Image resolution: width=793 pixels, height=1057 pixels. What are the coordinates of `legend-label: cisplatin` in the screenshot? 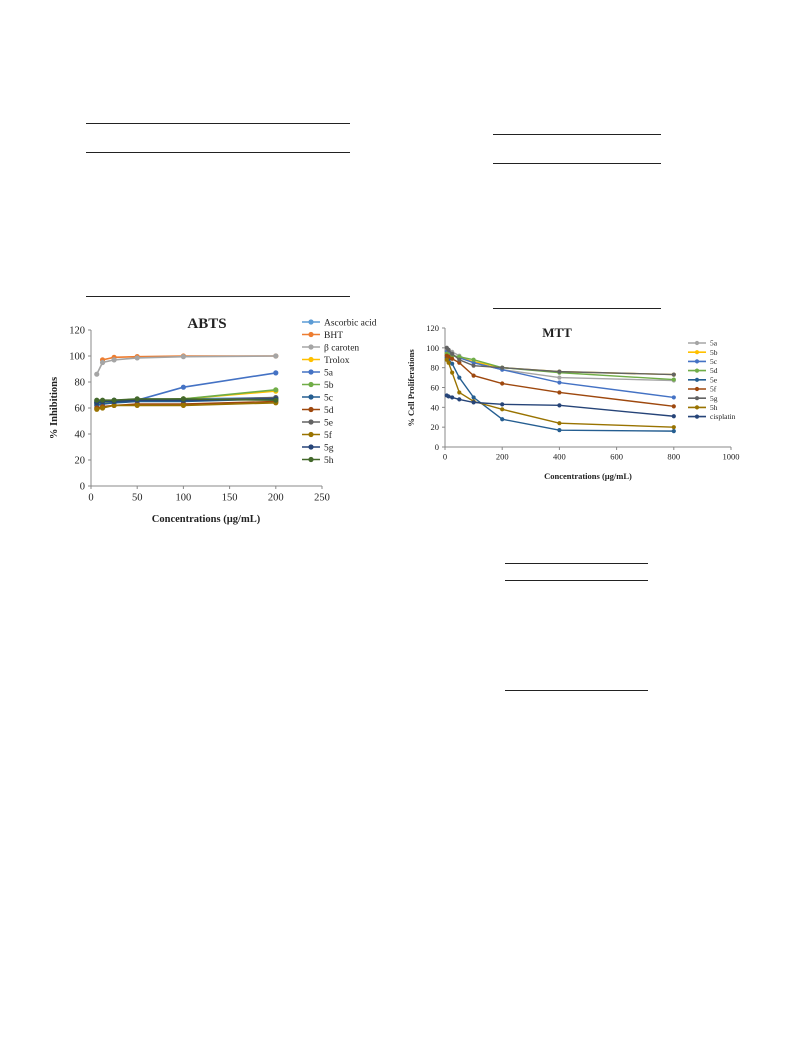 It's located at (723, 416).